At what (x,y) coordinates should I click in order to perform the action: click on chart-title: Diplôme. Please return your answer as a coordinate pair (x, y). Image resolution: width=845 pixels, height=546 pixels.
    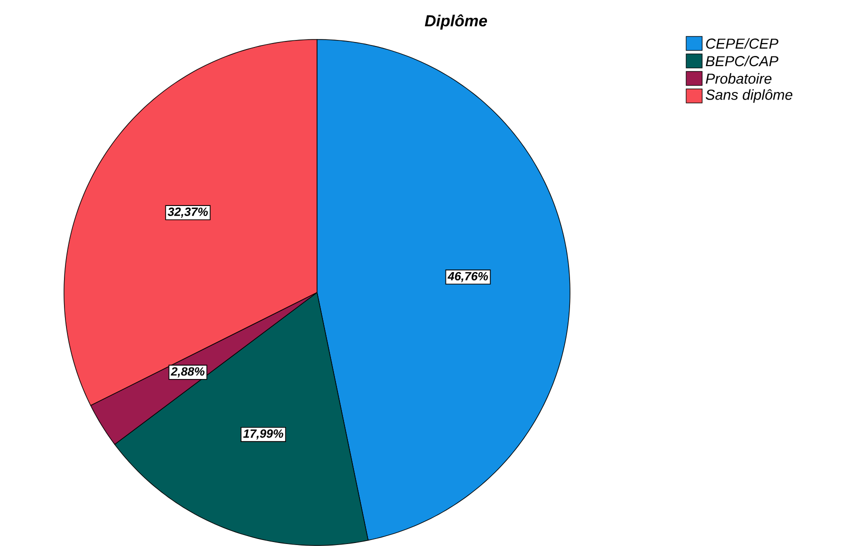
    Looking at the image, I should click on (456, 22).